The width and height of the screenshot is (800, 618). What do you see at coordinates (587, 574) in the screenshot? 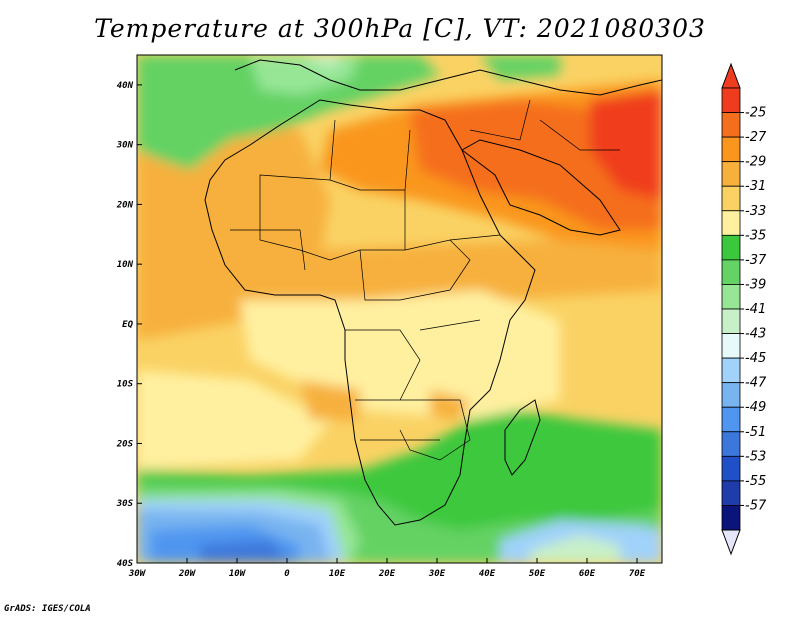
I see `x-tick-label: 60E` at bounding box center [587, 574].